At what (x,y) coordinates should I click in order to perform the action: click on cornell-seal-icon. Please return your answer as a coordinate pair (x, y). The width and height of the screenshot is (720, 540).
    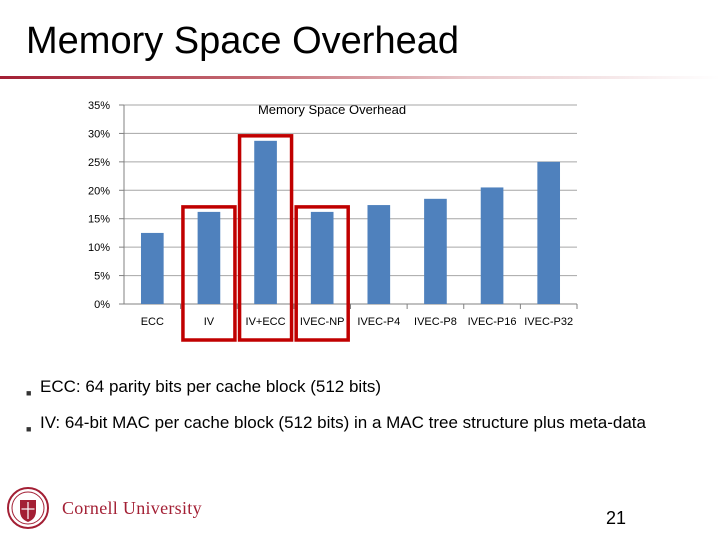
    Looking at the image, I should click on (28, 508).